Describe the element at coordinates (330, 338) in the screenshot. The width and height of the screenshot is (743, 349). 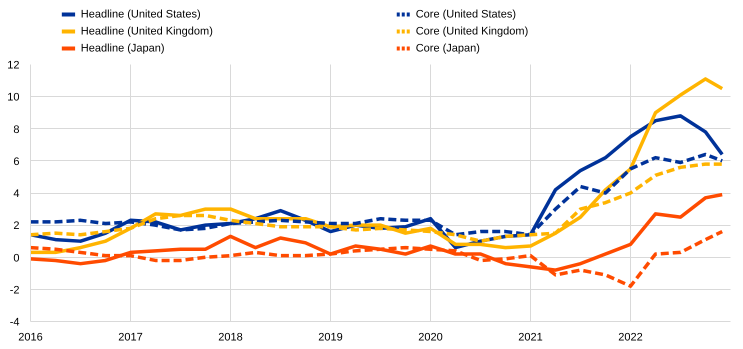
I see `x-tick-label: 2019` at that location.